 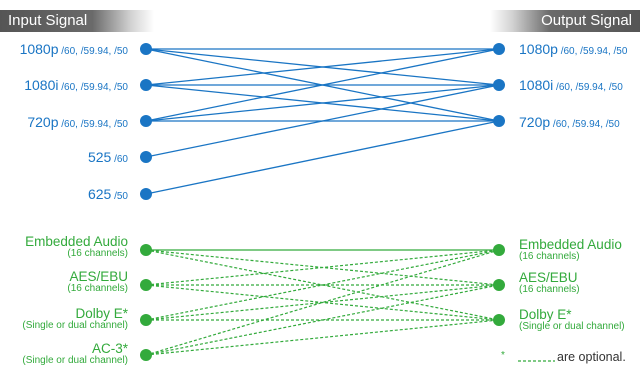 I want to click on video-output-1080i: 1080i /60, /59.94, /50, so click(x=571, y=85).